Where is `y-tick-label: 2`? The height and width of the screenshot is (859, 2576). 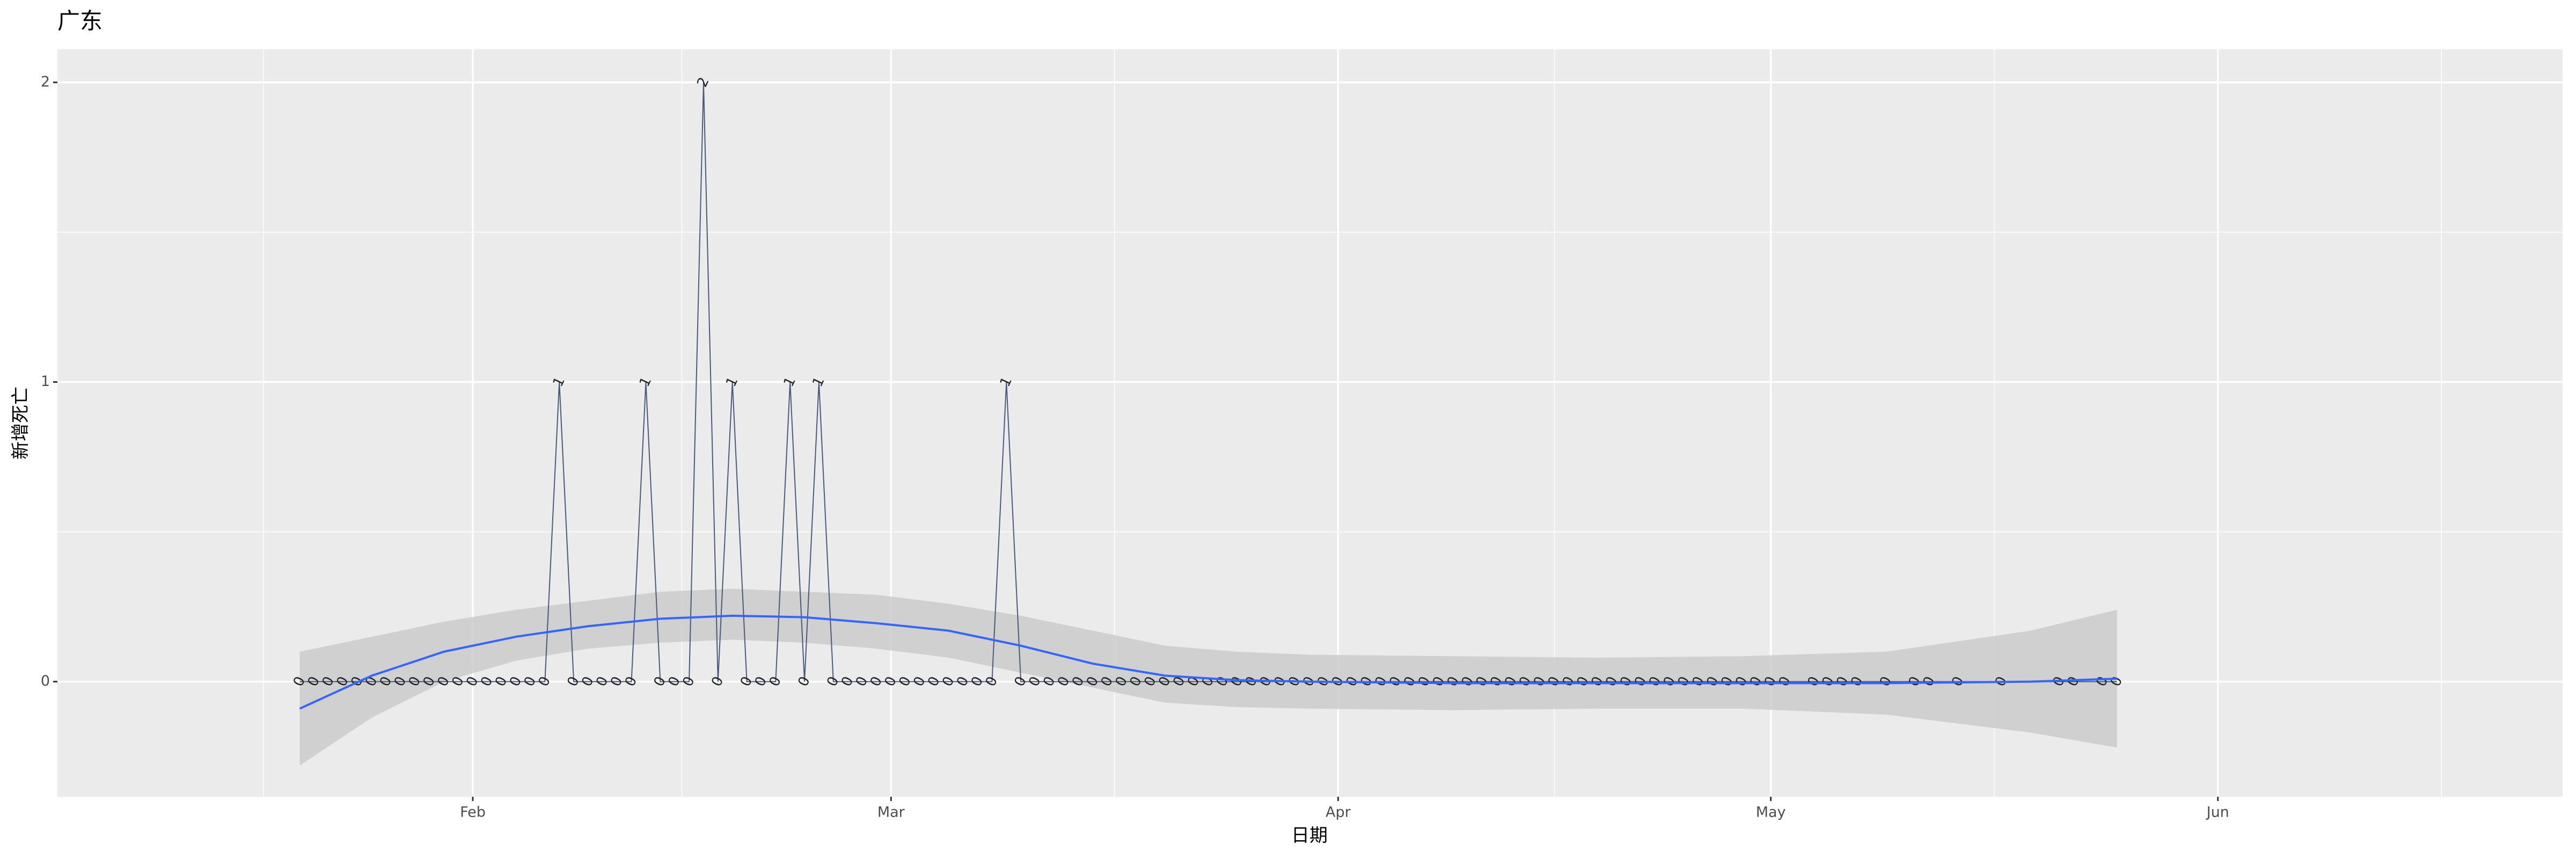
y-tick-label: 2 is located at coordinates (45, 82).